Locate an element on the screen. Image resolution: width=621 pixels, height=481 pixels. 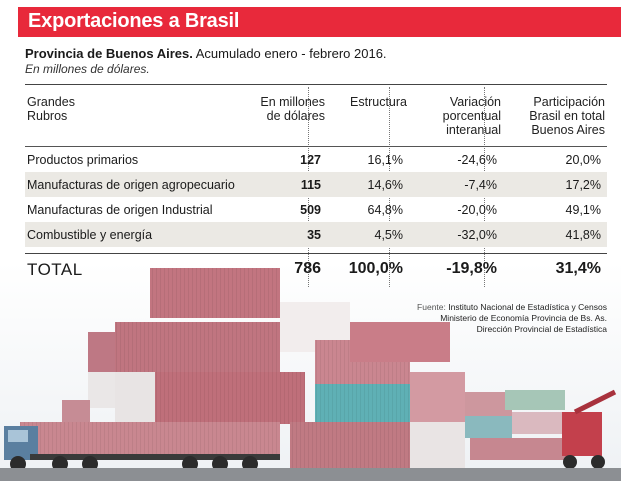
cell-participacion: 20,0% is located at coordinates (583, 160).